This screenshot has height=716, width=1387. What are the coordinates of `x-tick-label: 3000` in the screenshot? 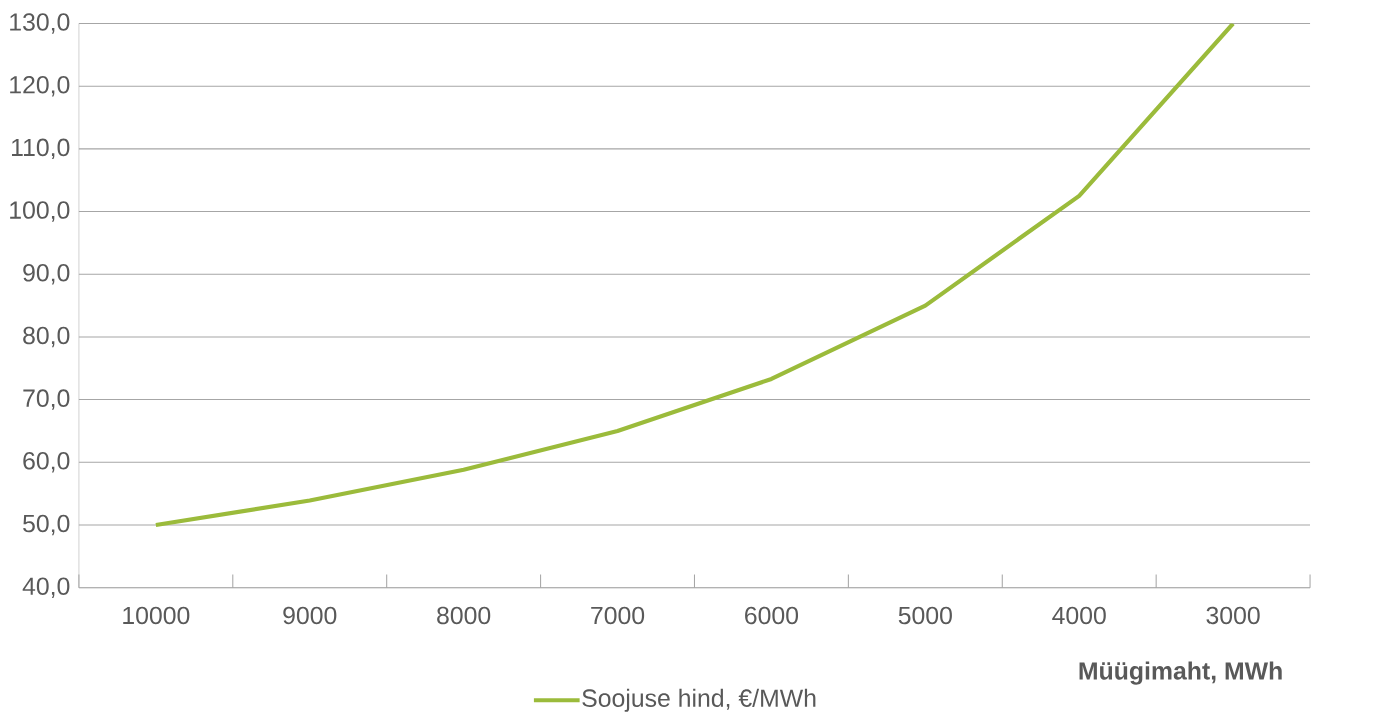 It's located at (1233, 615).